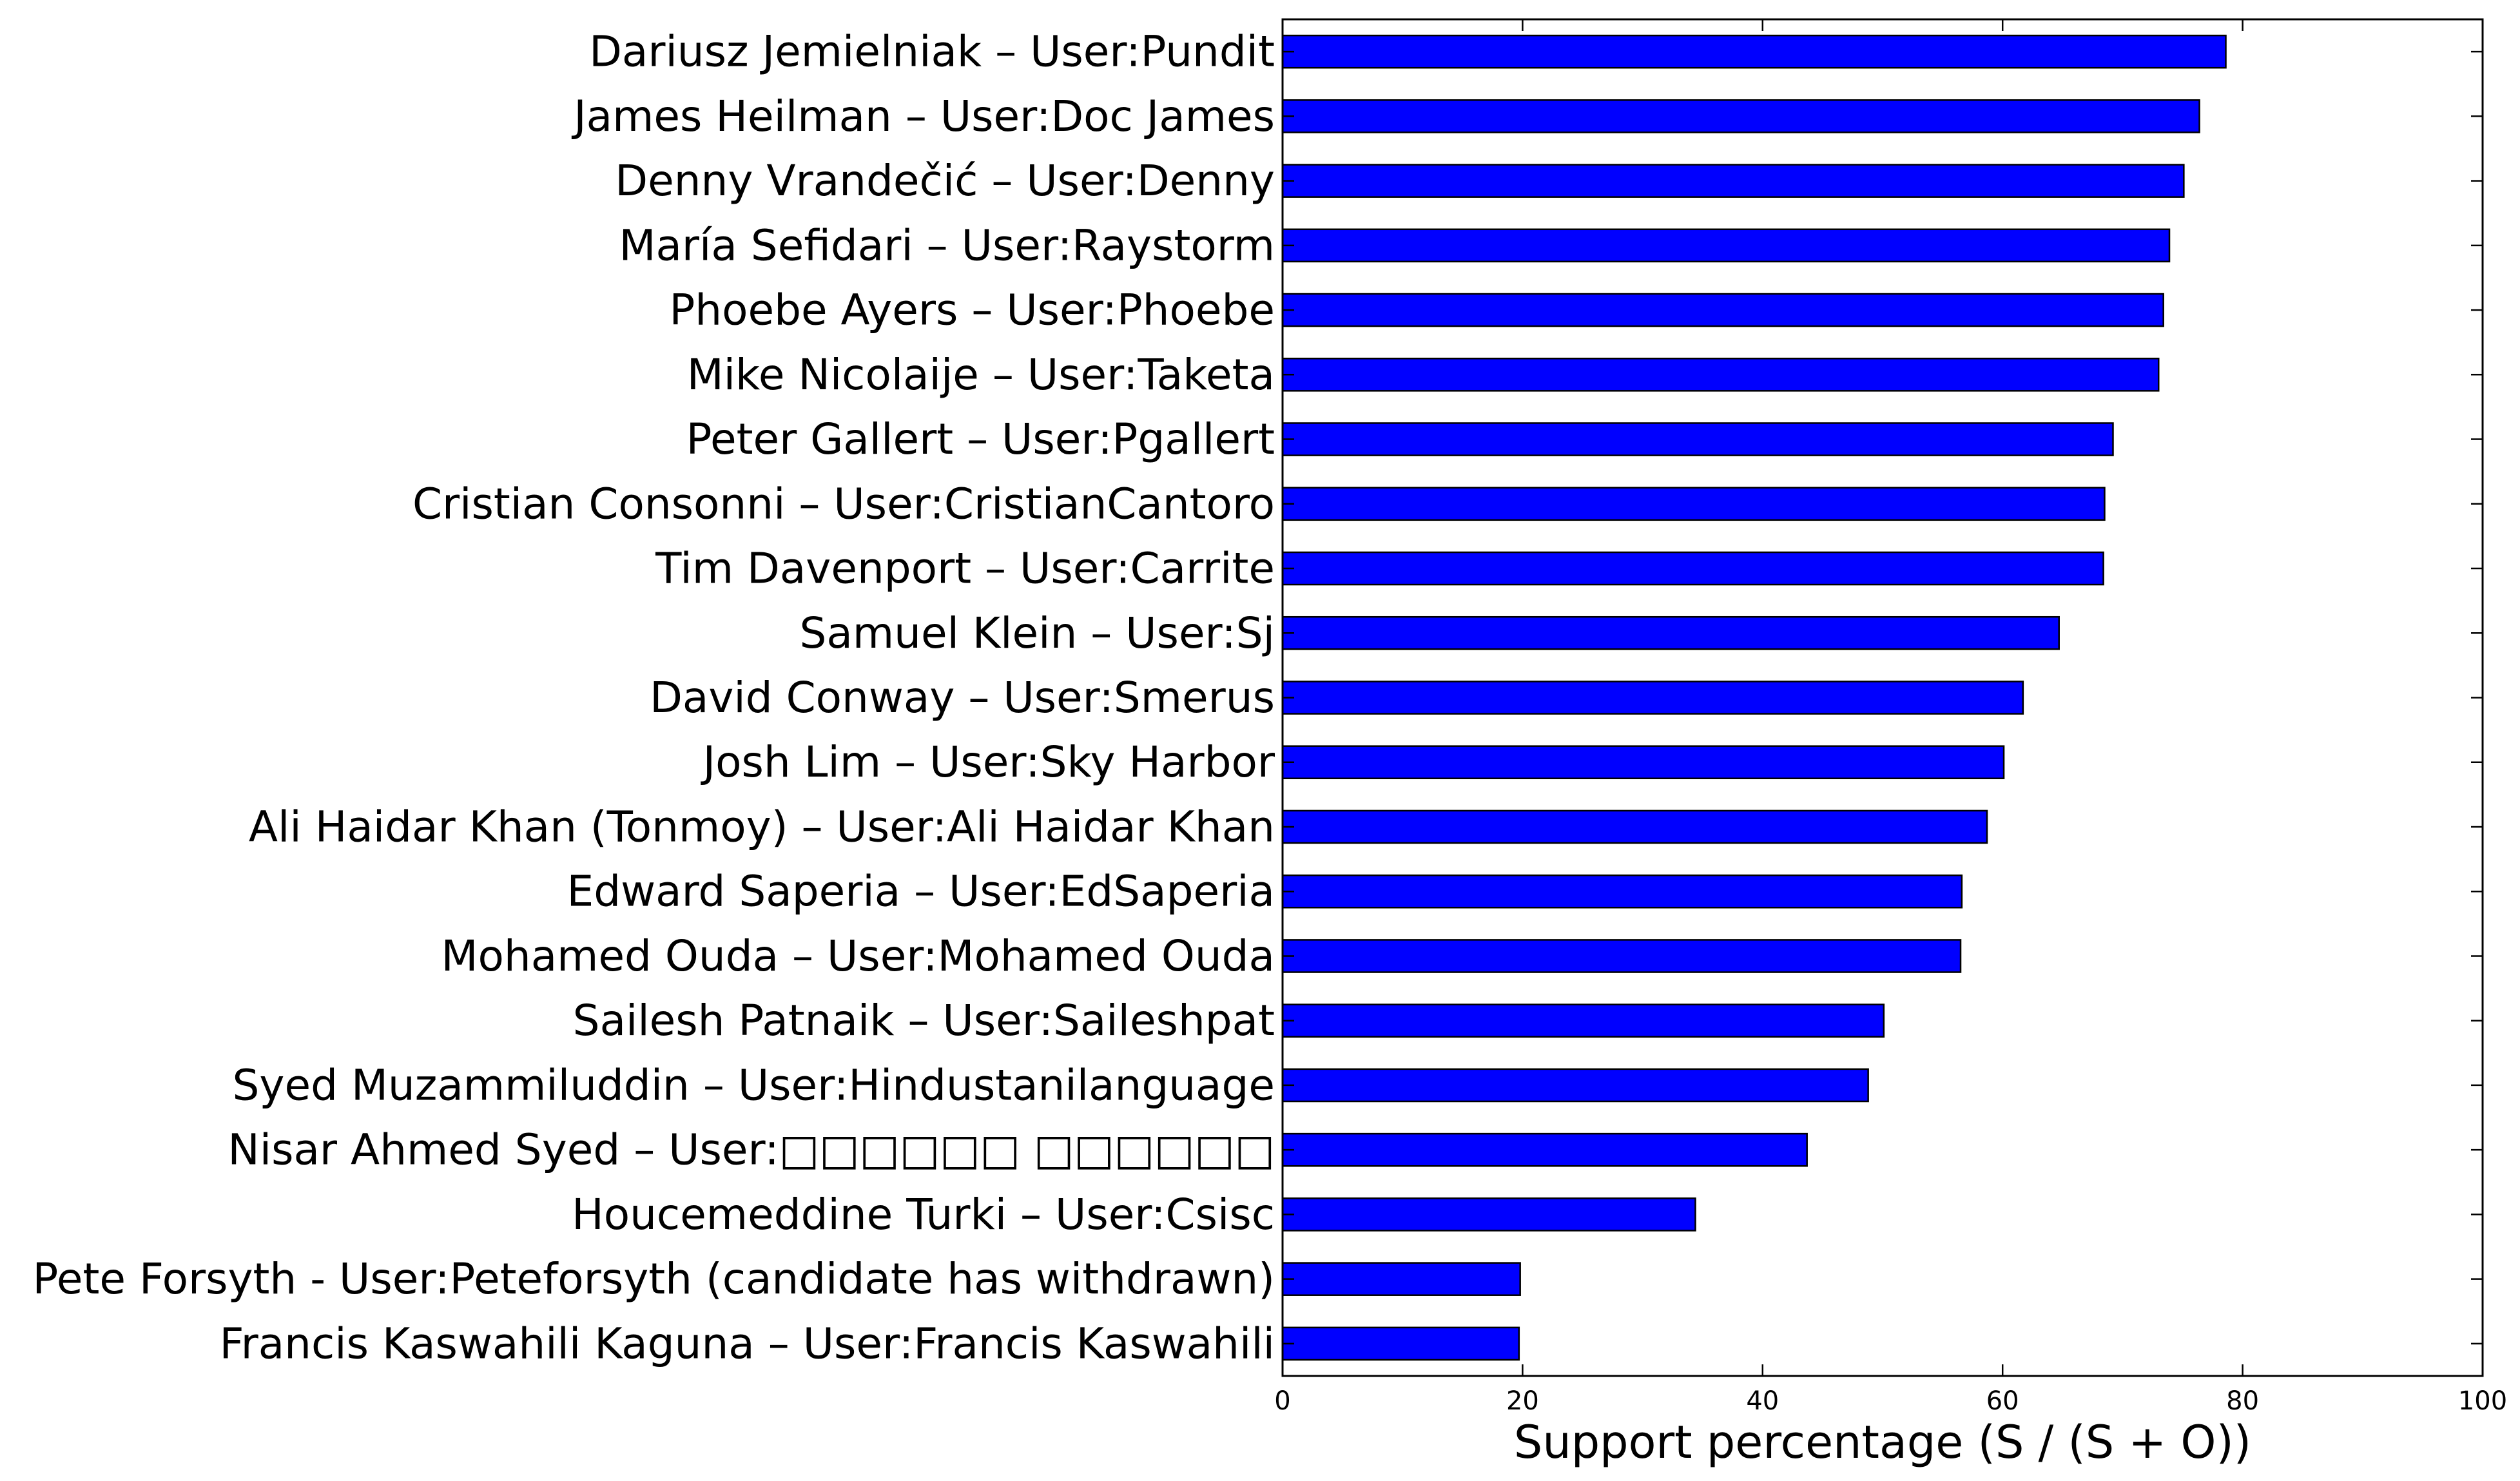  What do you see at coordinates (923, 1215) in the screenshot?
I see `category-label: Houcemeddine Turki – User:Csisc` at bounding box center [923, 1215].